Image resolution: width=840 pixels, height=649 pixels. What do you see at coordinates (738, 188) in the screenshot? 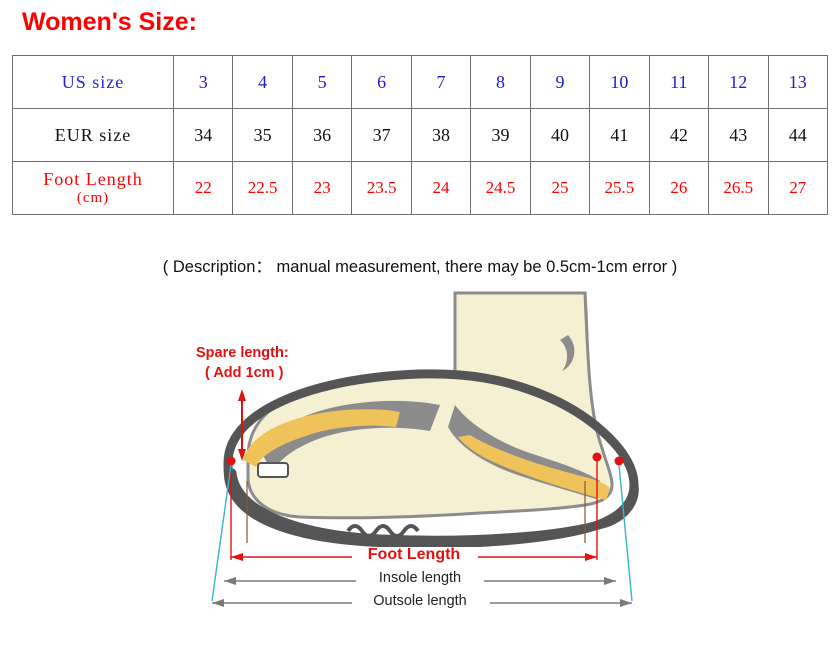
I see `cell-foot-9: 26.5` at bounding box center [738, 188].